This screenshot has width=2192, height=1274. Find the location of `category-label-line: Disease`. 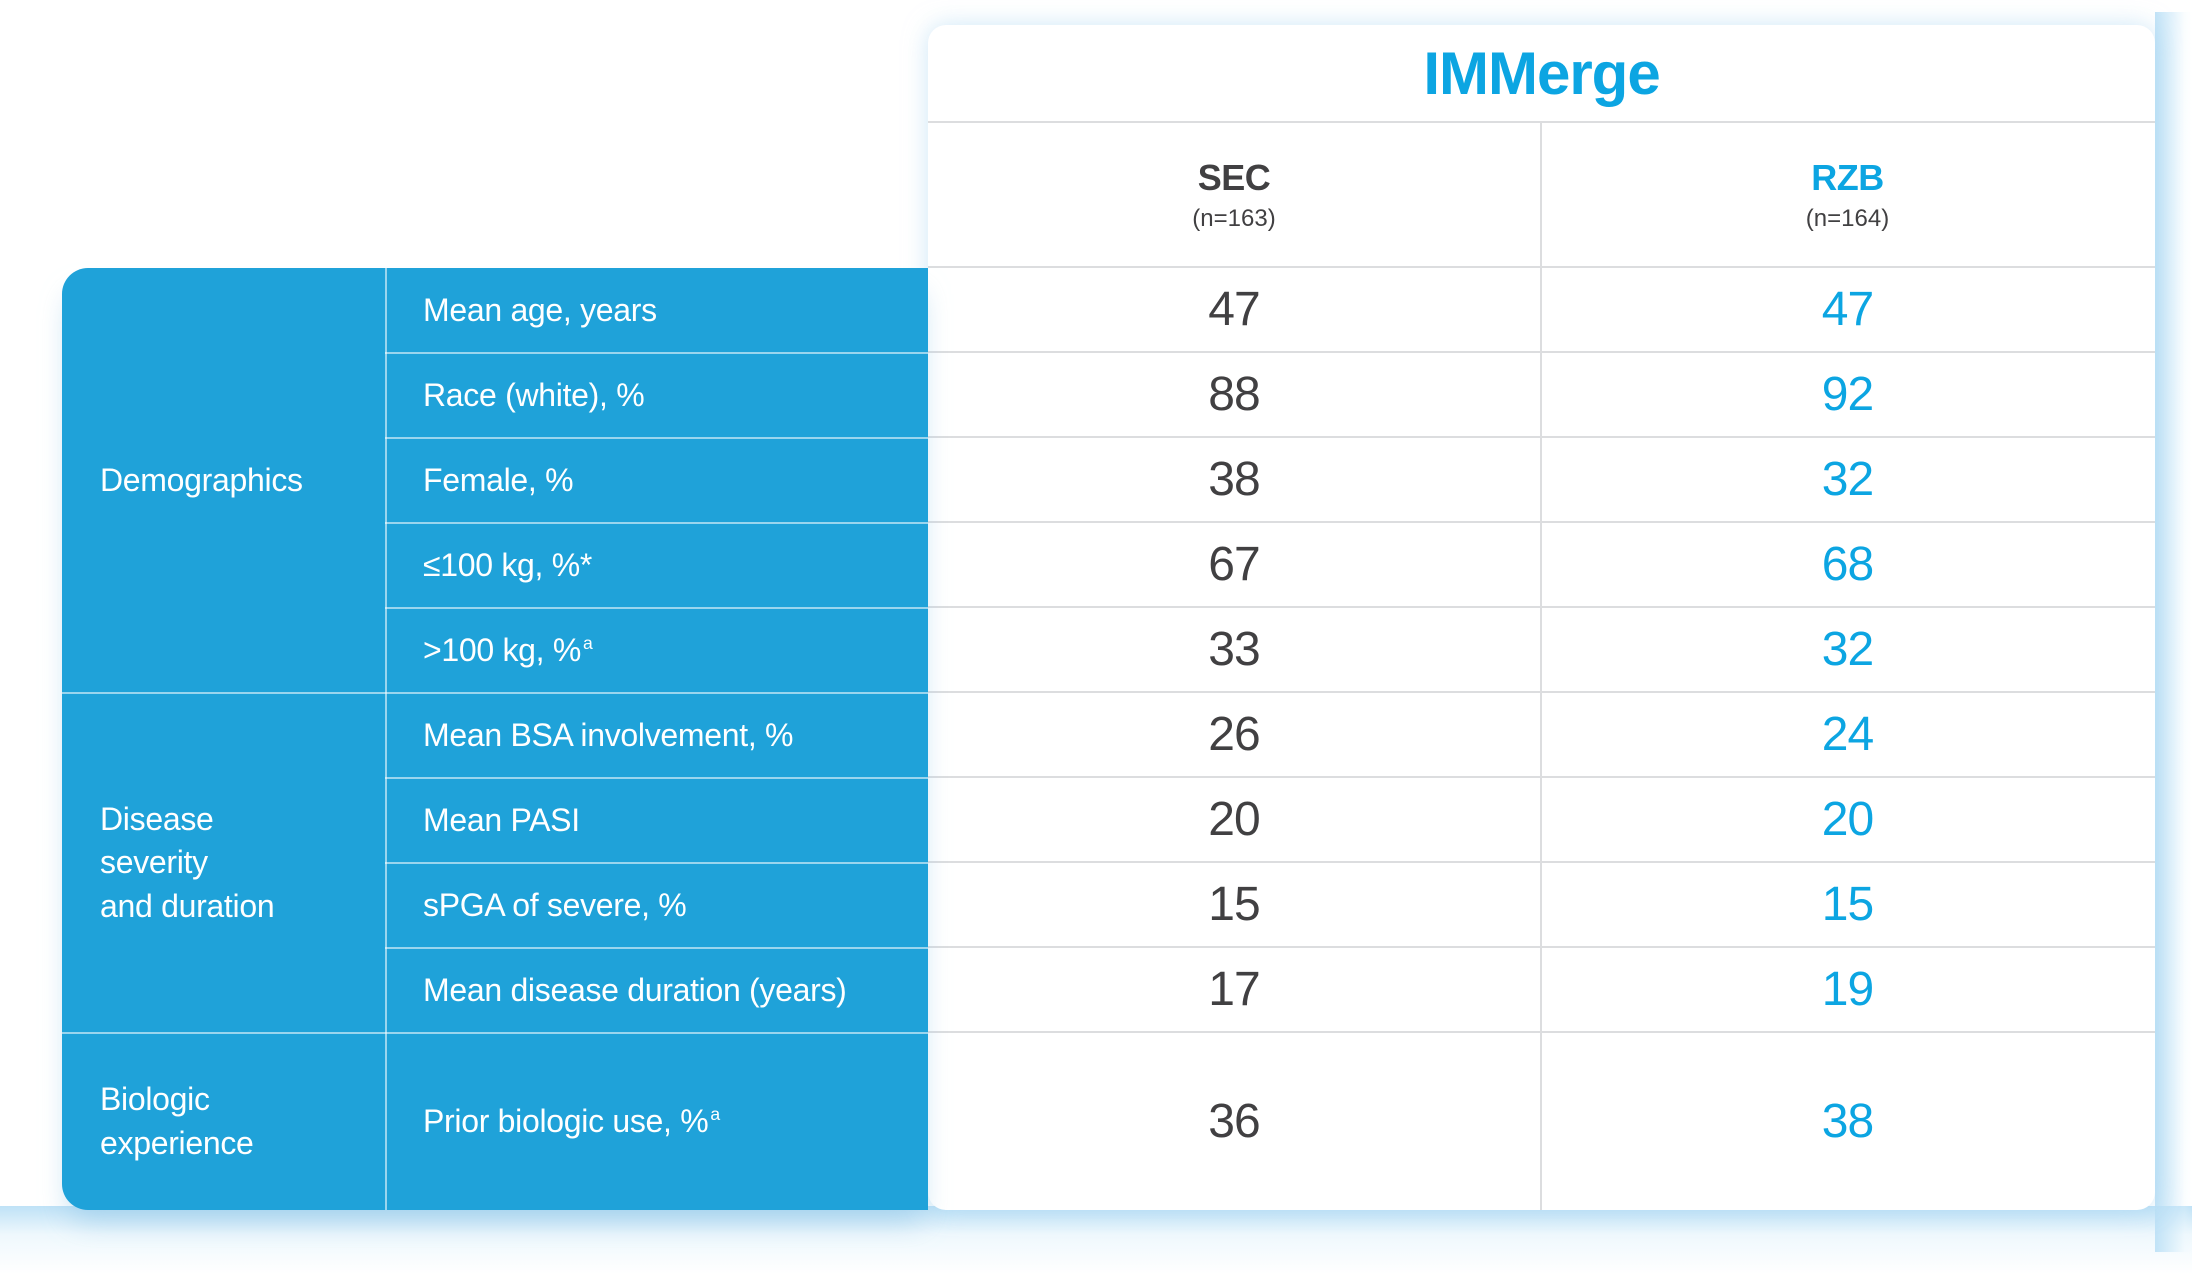

category-label-line: Disease is located at coordinates (157, 819).